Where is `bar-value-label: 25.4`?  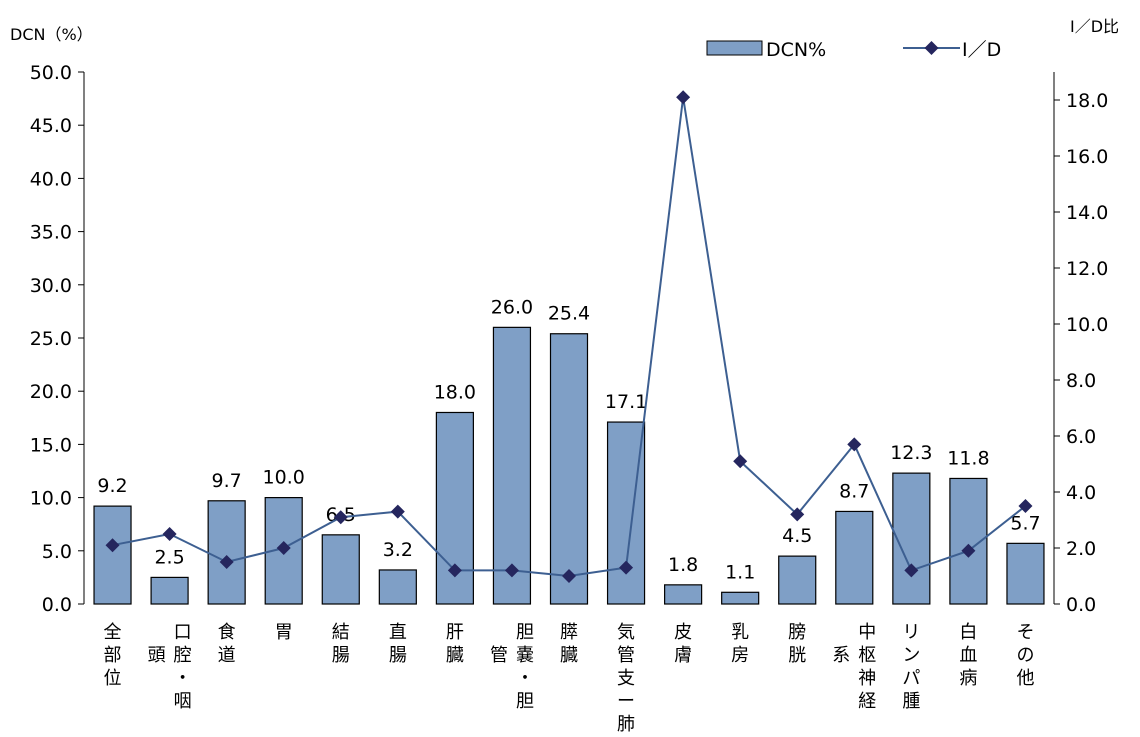 bar-value-label: 25.4 is located at coordinates (569, 314).